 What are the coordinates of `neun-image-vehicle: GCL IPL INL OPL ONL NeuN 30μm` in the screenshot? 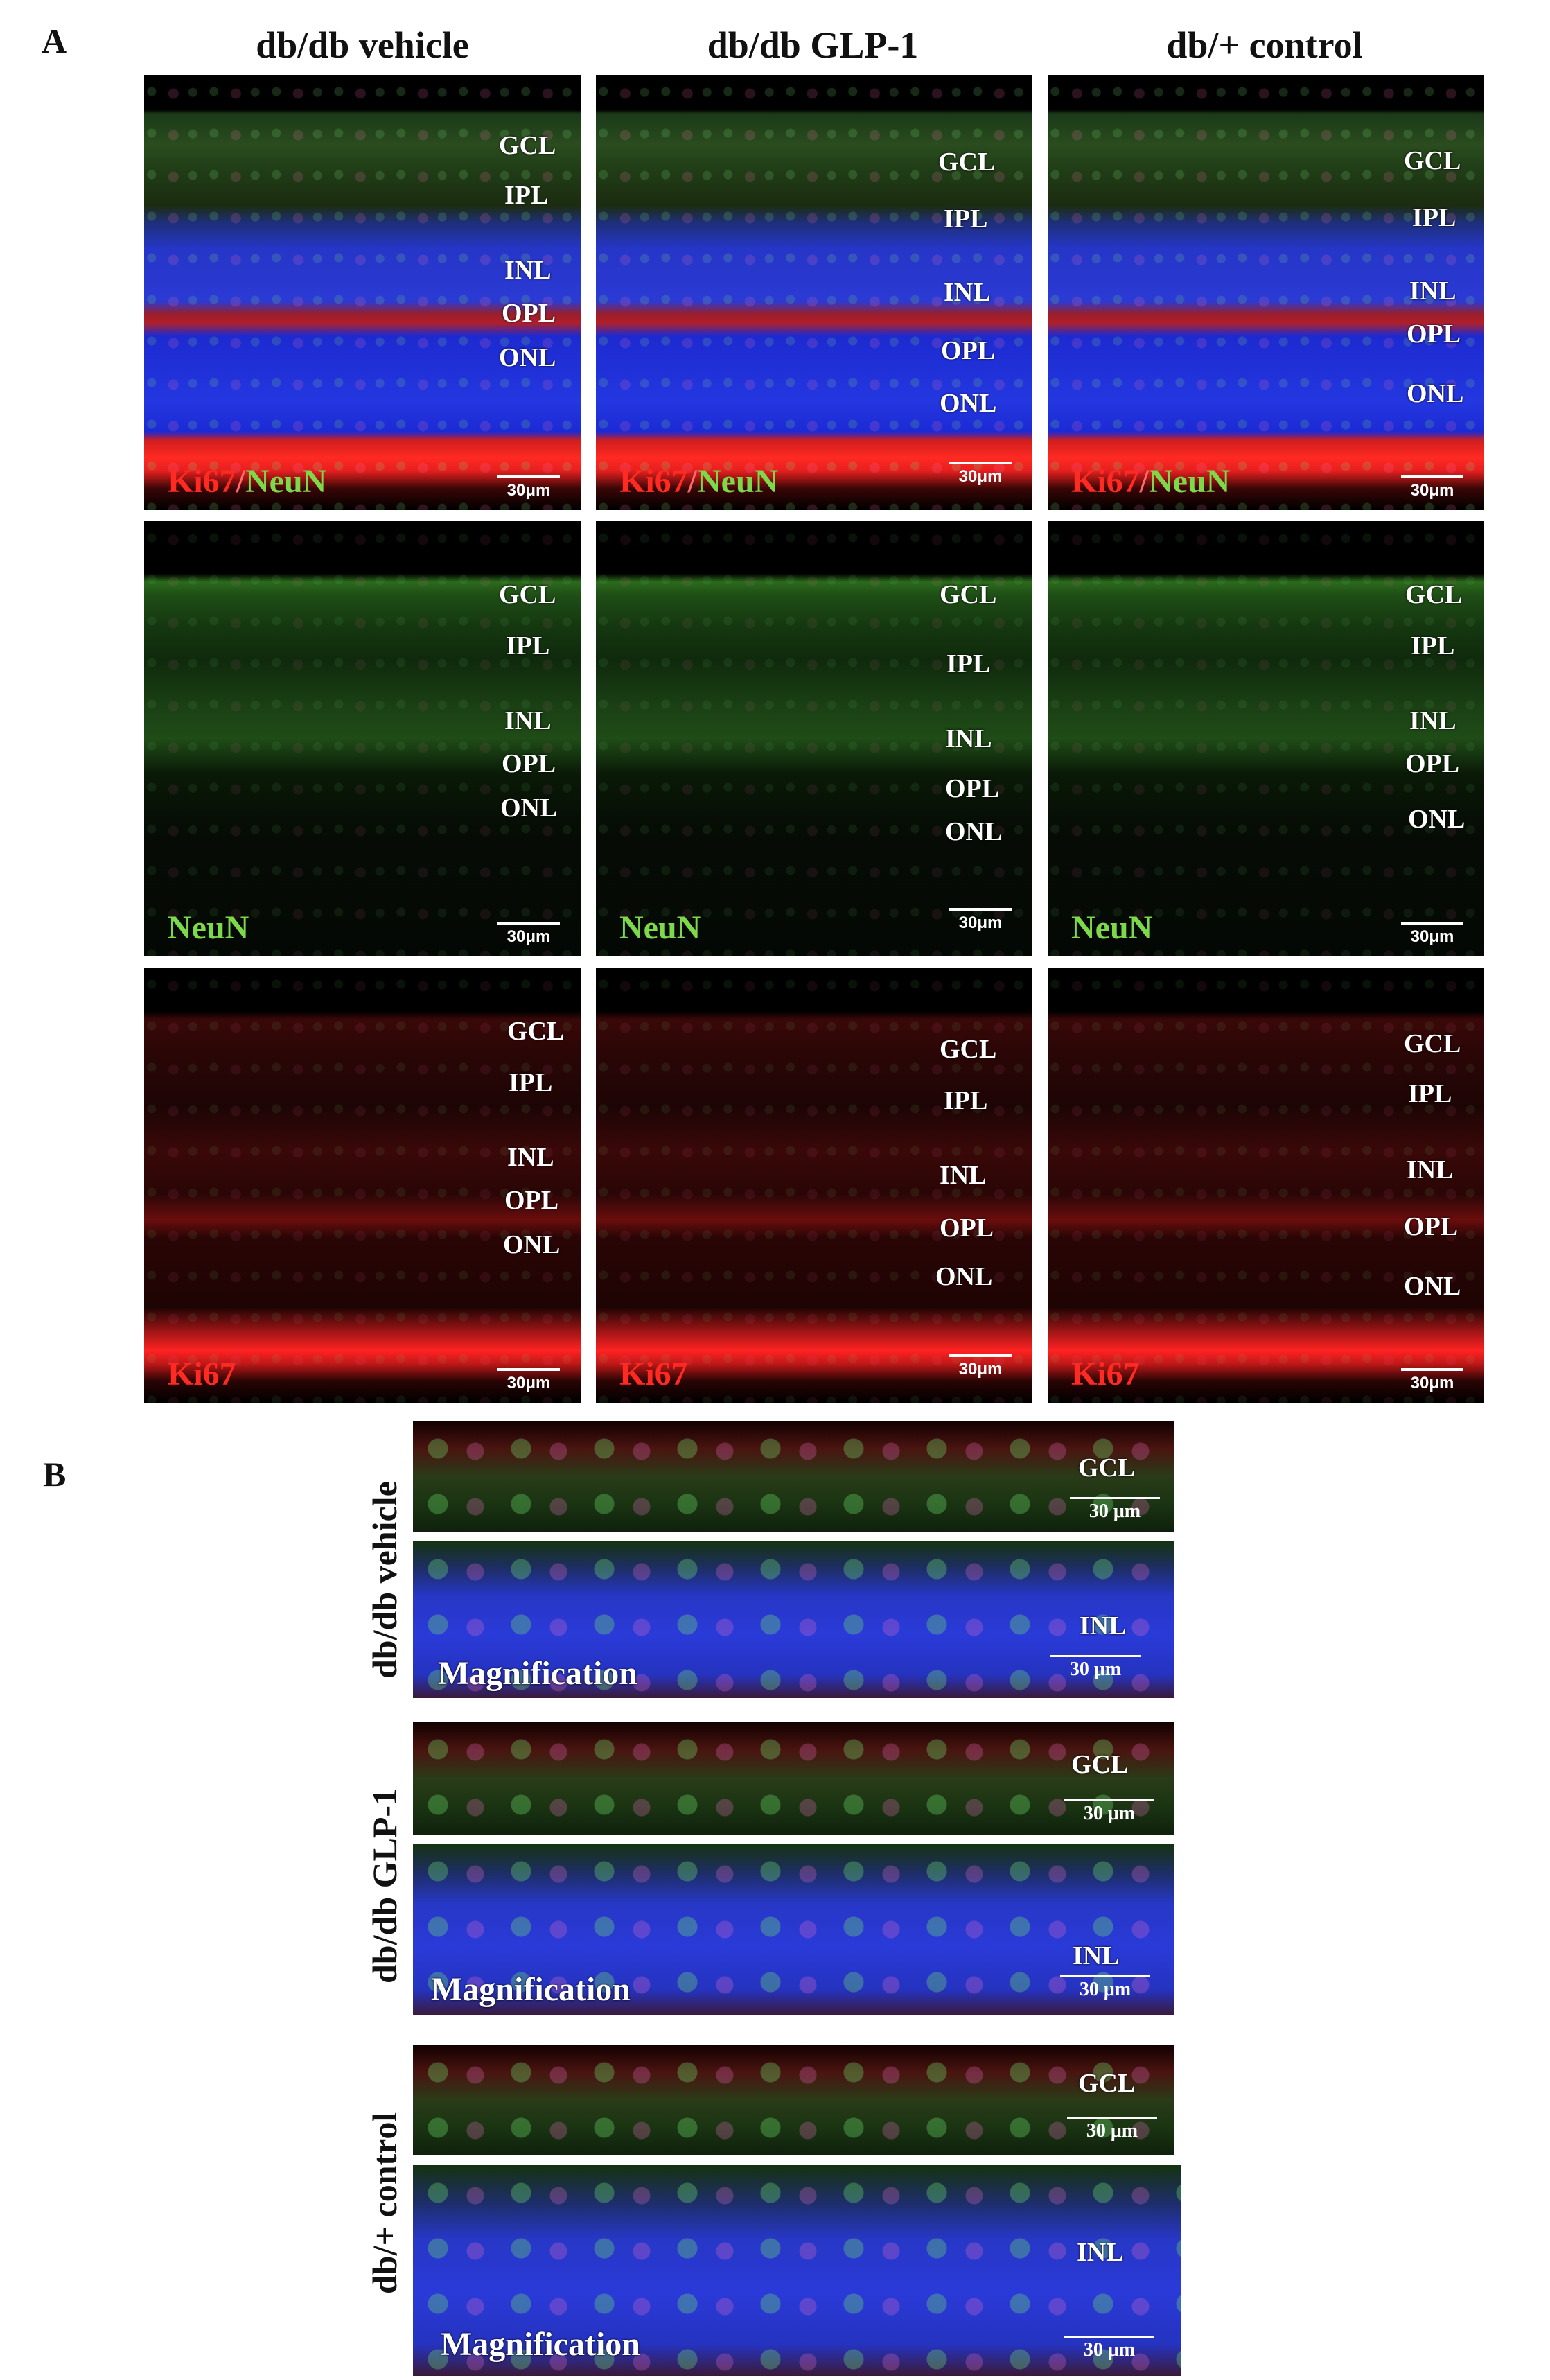 It's located at (362, 738).